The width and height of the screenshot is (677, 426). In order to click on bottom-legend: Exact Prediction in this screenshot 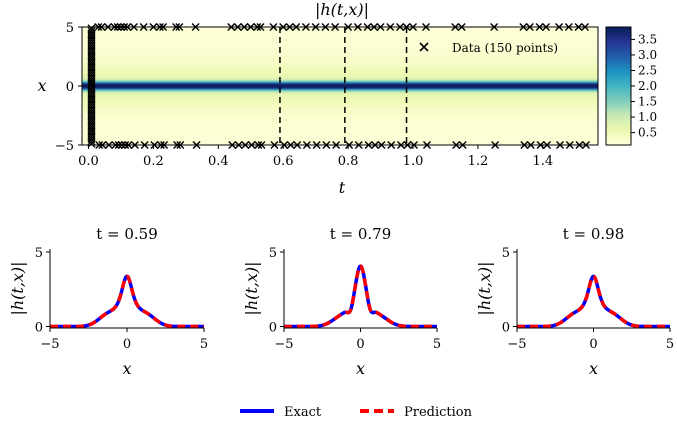, I will do `click(356, 412)`.